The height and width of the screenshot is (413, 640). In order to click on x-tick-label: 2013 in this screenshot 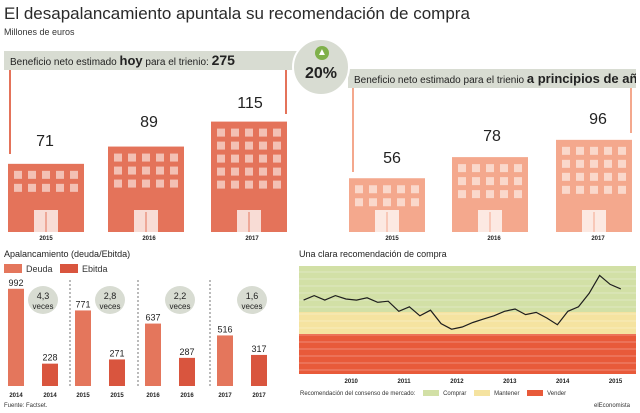, I will do `click(510, 382)`.